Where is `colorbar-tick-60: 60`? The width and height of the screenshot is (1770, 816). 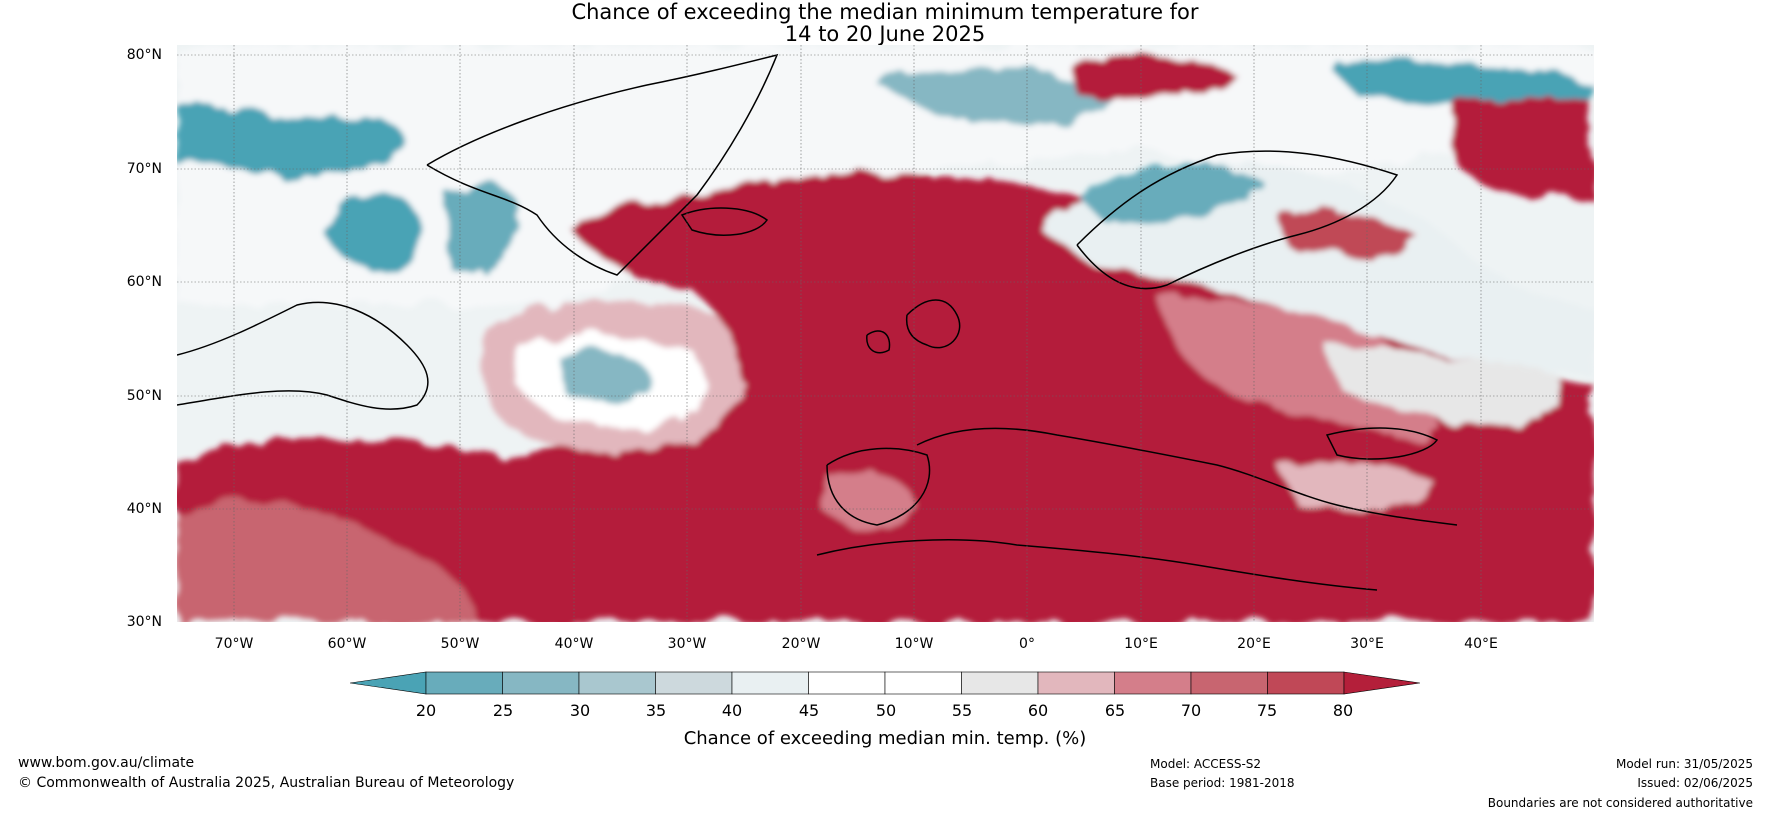
colorbar-tick-60: 60 is located at coordinates (1038, 710).